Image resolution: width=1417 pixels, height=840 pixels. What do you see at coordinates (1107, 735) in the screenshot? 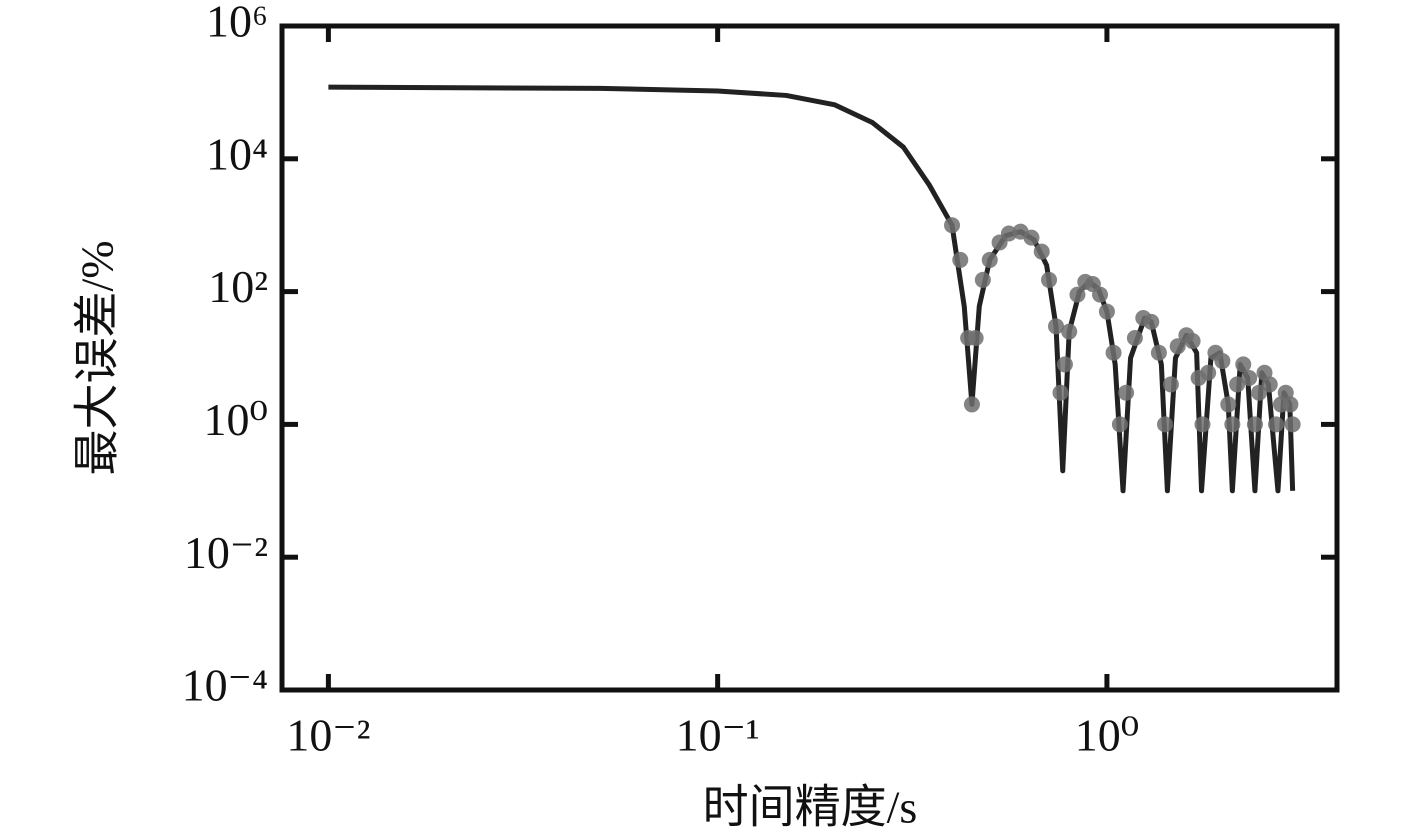
I see `x-tick-label: 10⁰` at bounding box center [1107, 735].